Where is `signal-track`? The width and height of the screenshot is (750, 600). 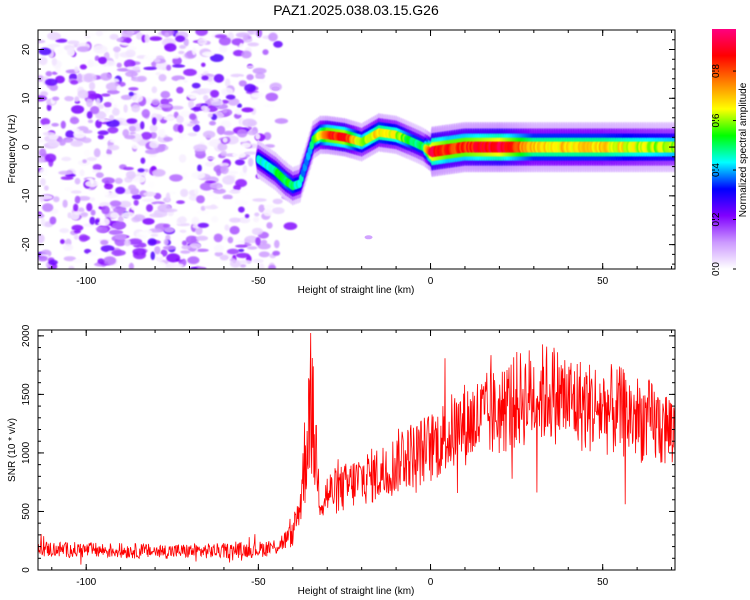 signal-track is located at coordinates (465, 163).